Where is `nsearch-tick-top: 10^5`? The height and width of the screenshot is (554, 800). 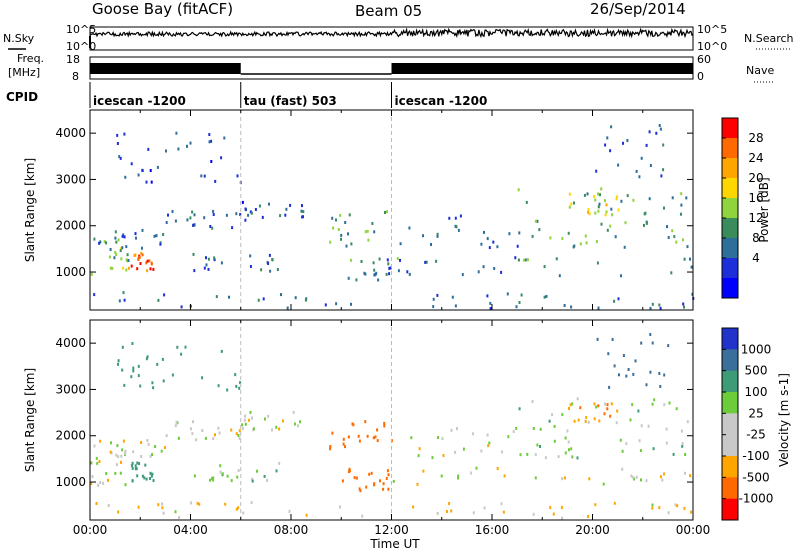 nsearch-tick-top: 10^5 is located at coordinates (712, 29).